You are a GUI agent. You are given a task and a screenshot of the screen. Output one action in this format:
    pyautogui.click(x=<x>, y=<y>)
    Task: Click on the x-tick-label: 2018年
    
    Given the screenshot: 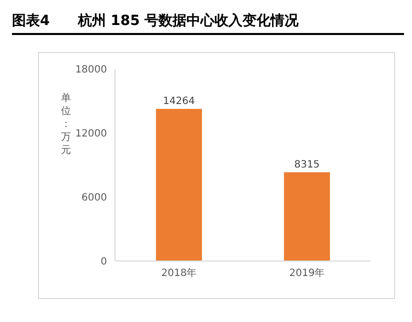 What is the action you would take?
    pyautogui.click(x=179, y=273)
    